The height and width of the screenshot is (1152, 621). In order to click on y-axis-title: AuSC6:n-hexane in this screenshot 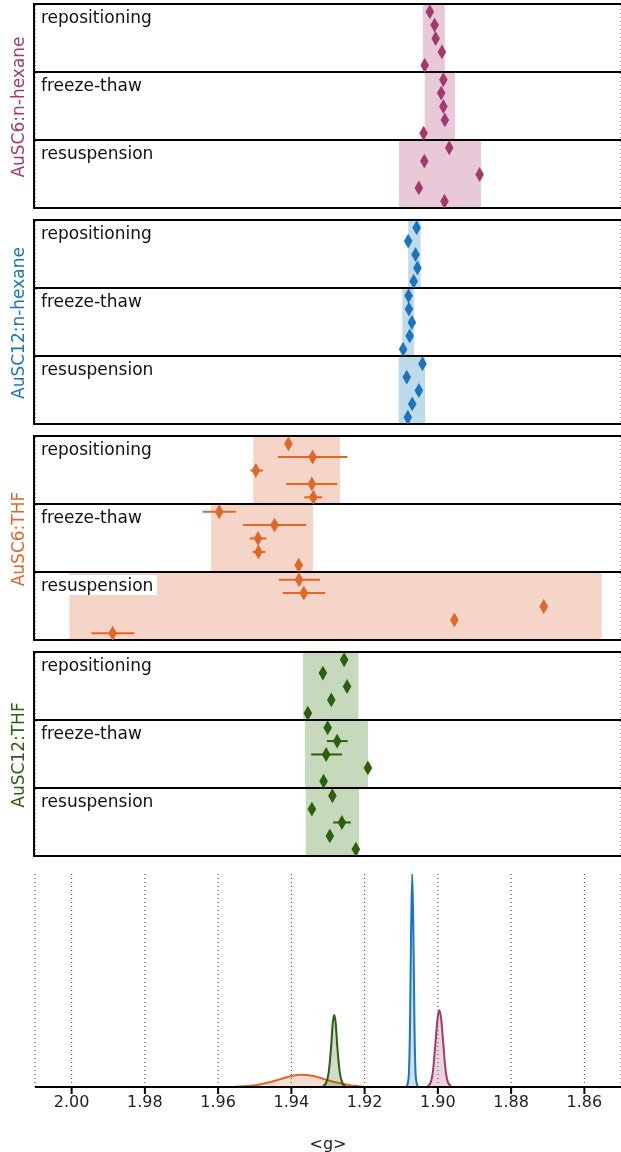, I will do `click(18, 107)`.